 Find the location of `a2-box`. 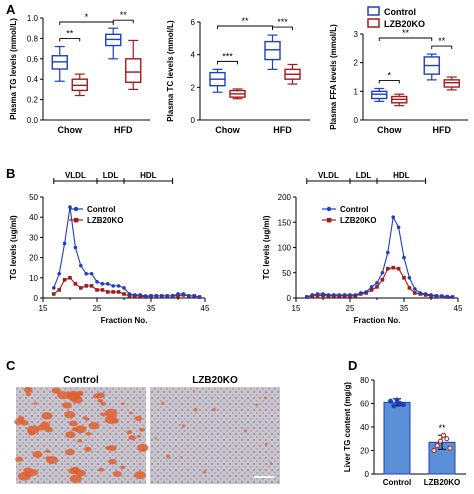

a2-box is located at coordinates (272, 50).